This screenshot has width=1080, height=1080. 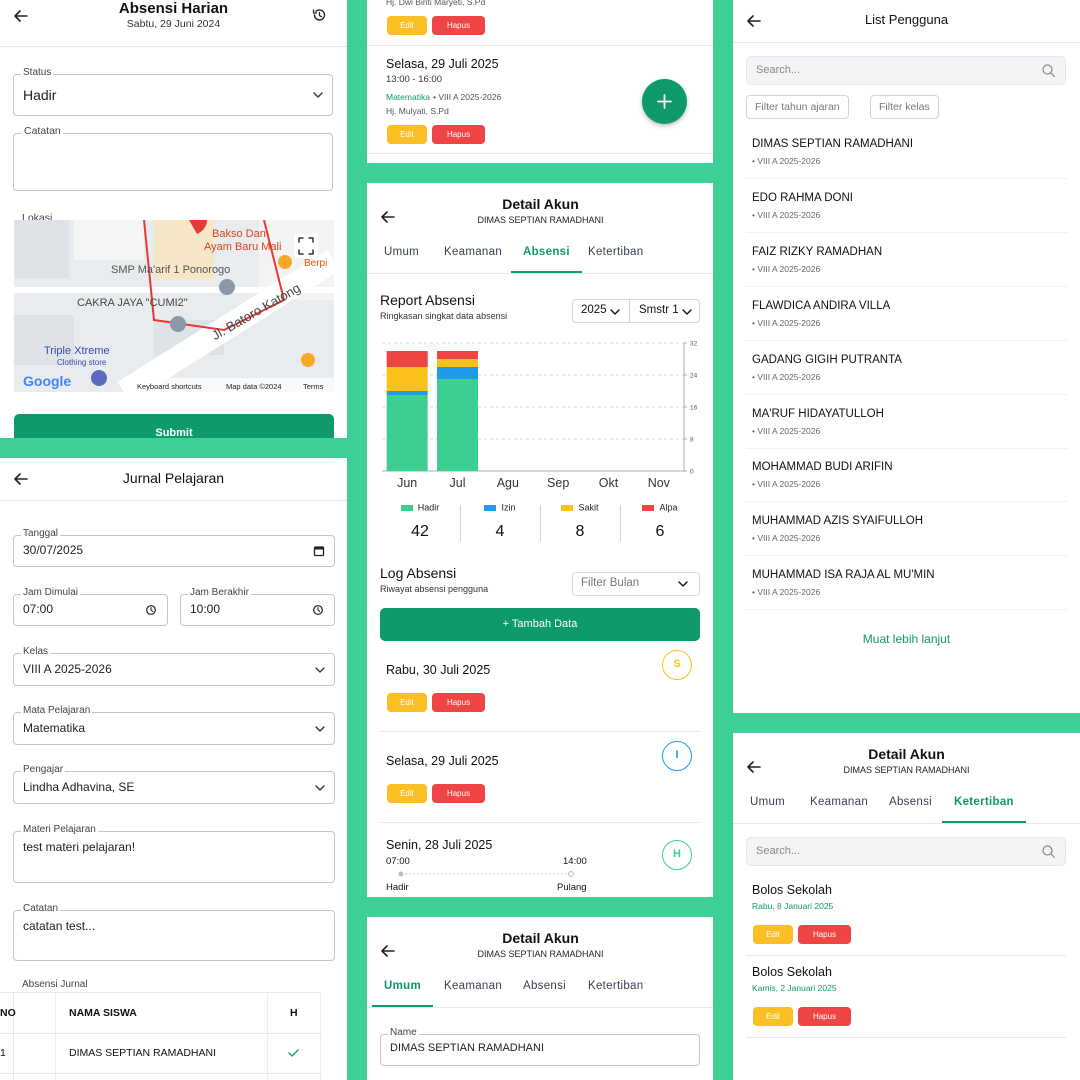 What do you see at coordinates (683, 584) in the screenshot?
I see `chevron-down` at bounding box center [683, 584].